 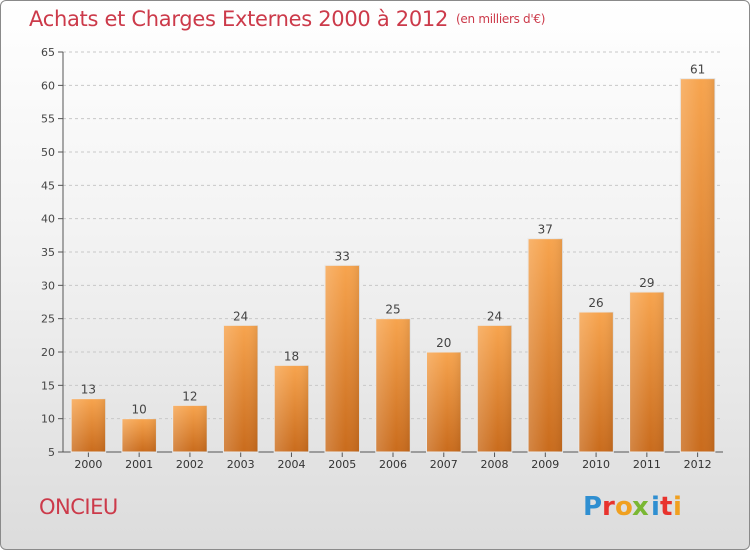 I want to click on logo-letter: t, so click(x=666, y=507).